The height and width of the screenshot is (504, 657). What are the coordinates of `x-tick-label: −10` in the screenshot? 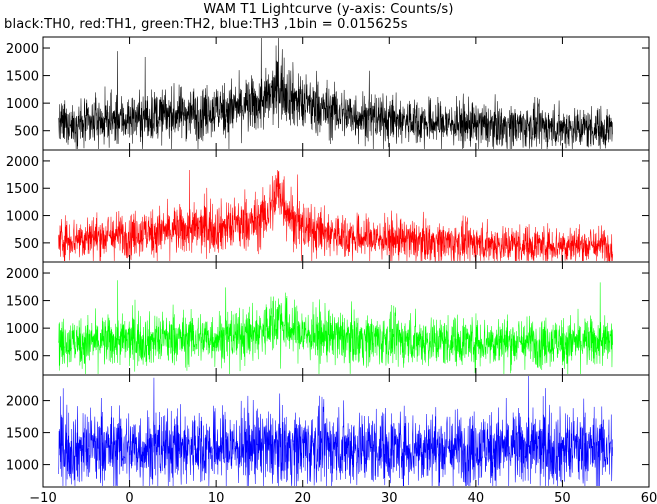 It's located at (42, 497).